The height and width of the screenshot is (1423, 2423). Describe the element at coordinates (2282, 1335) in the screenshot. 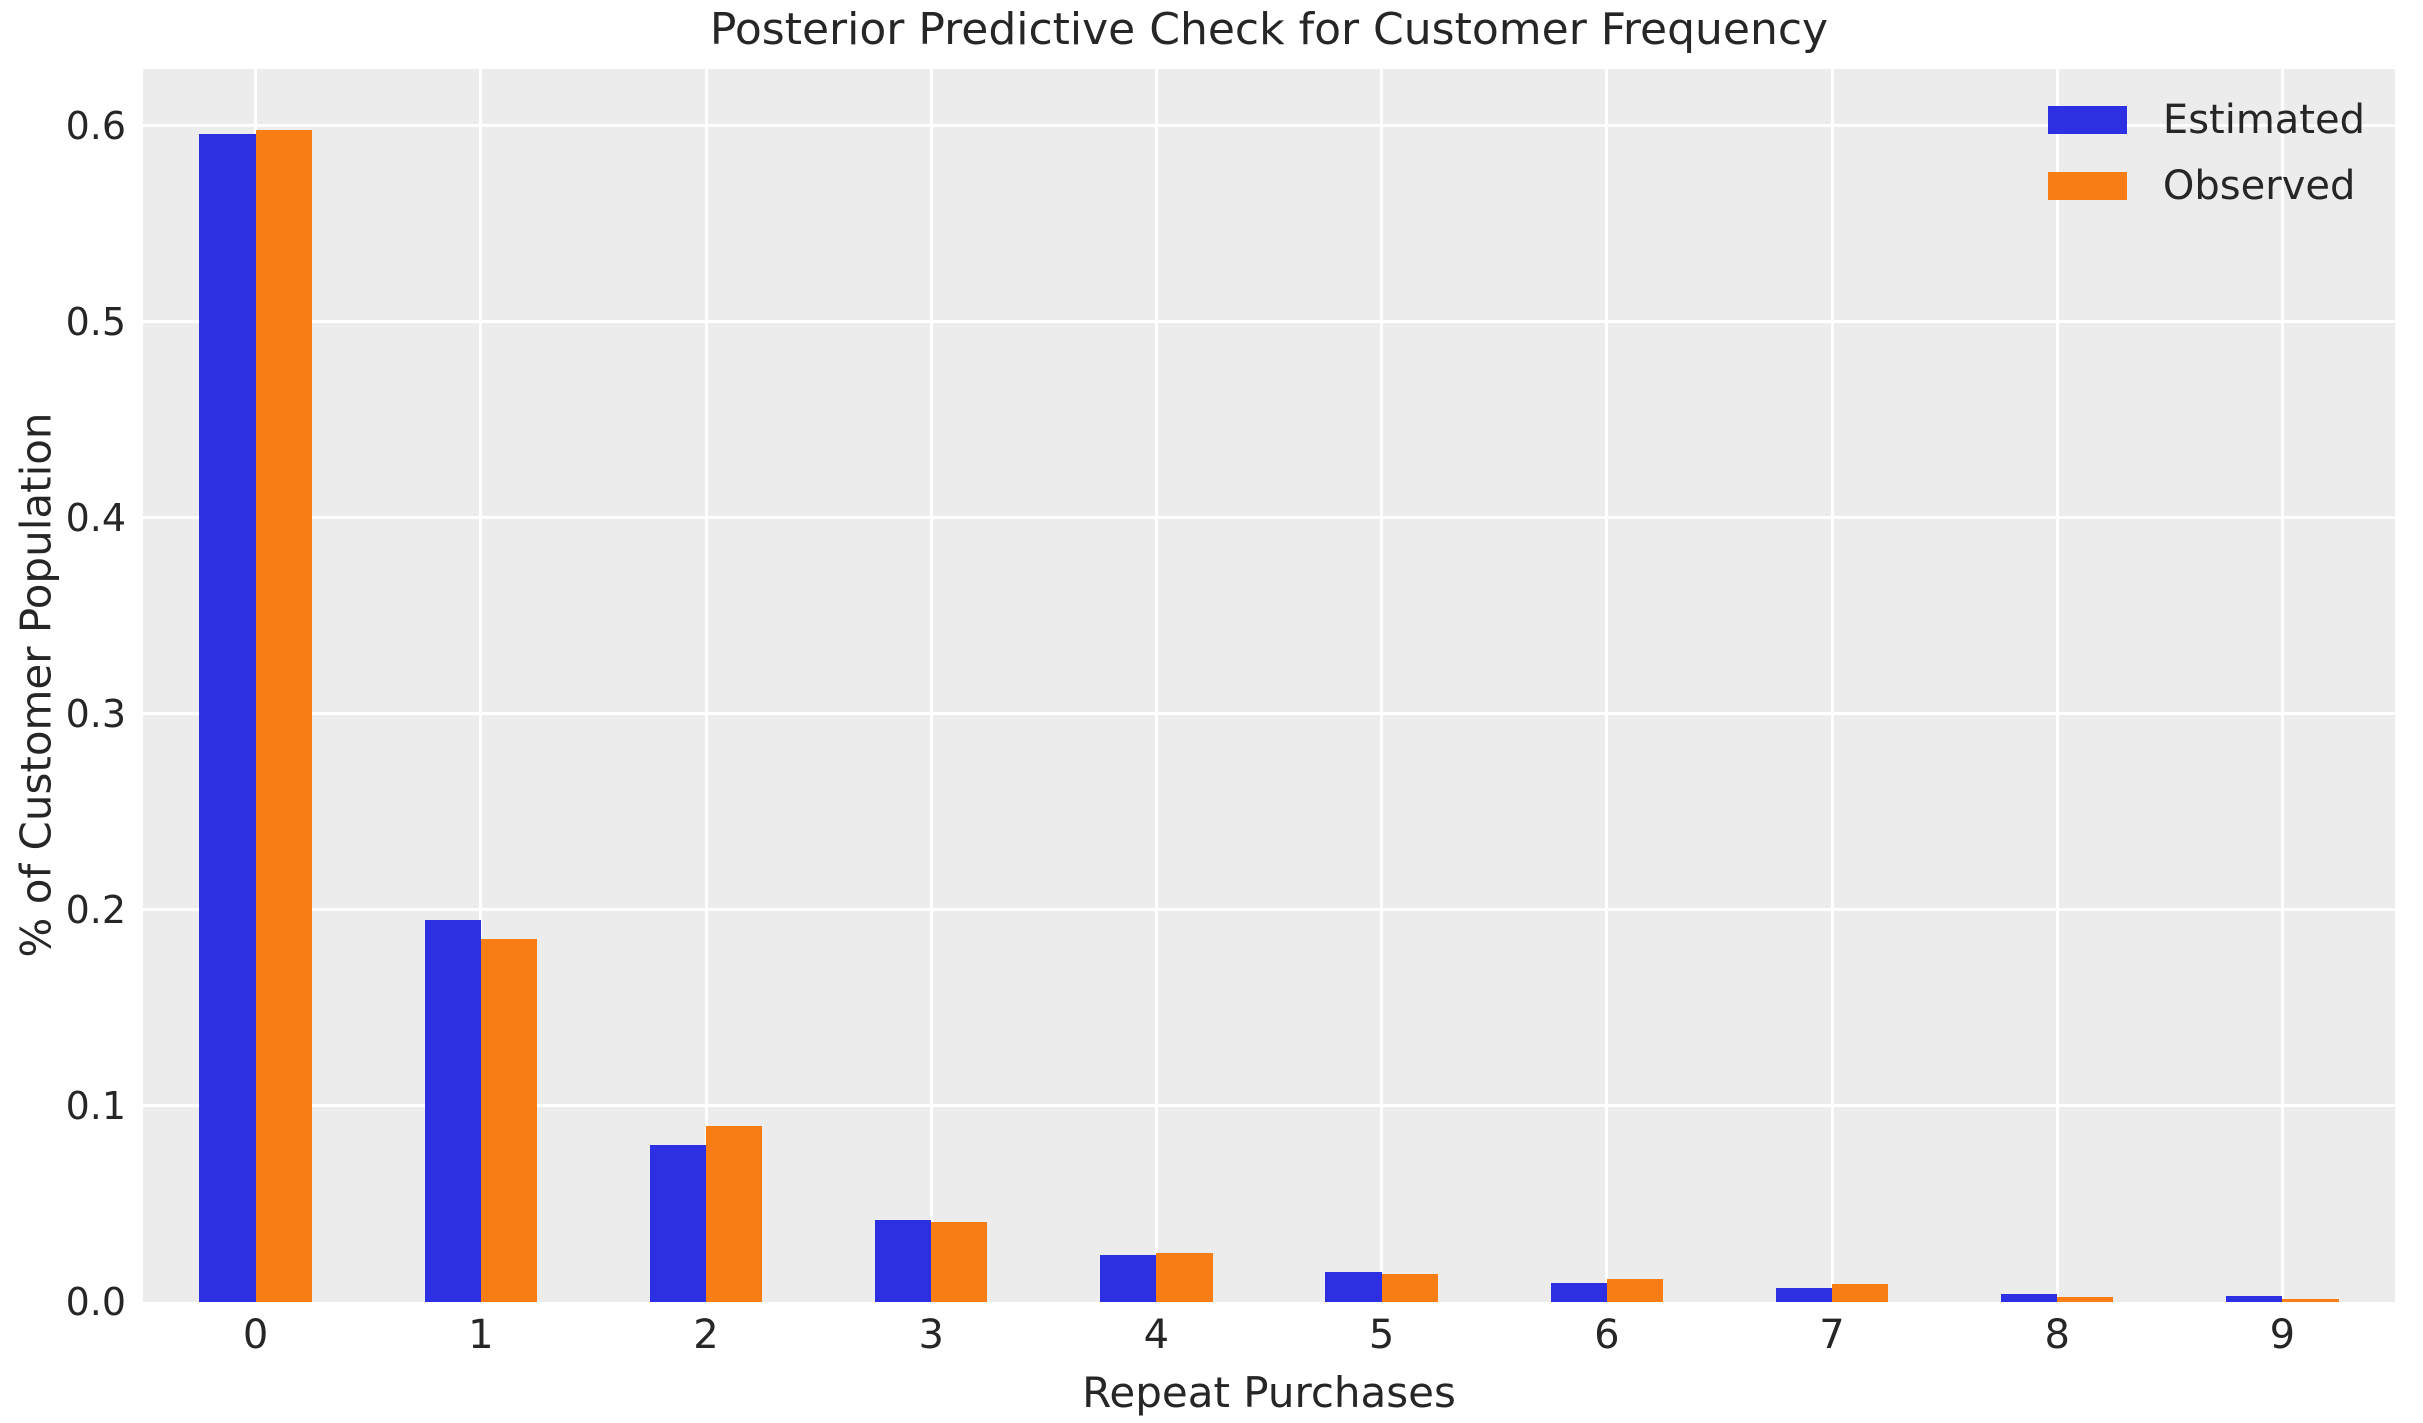

I see `x-tick-label: 9` at that location.